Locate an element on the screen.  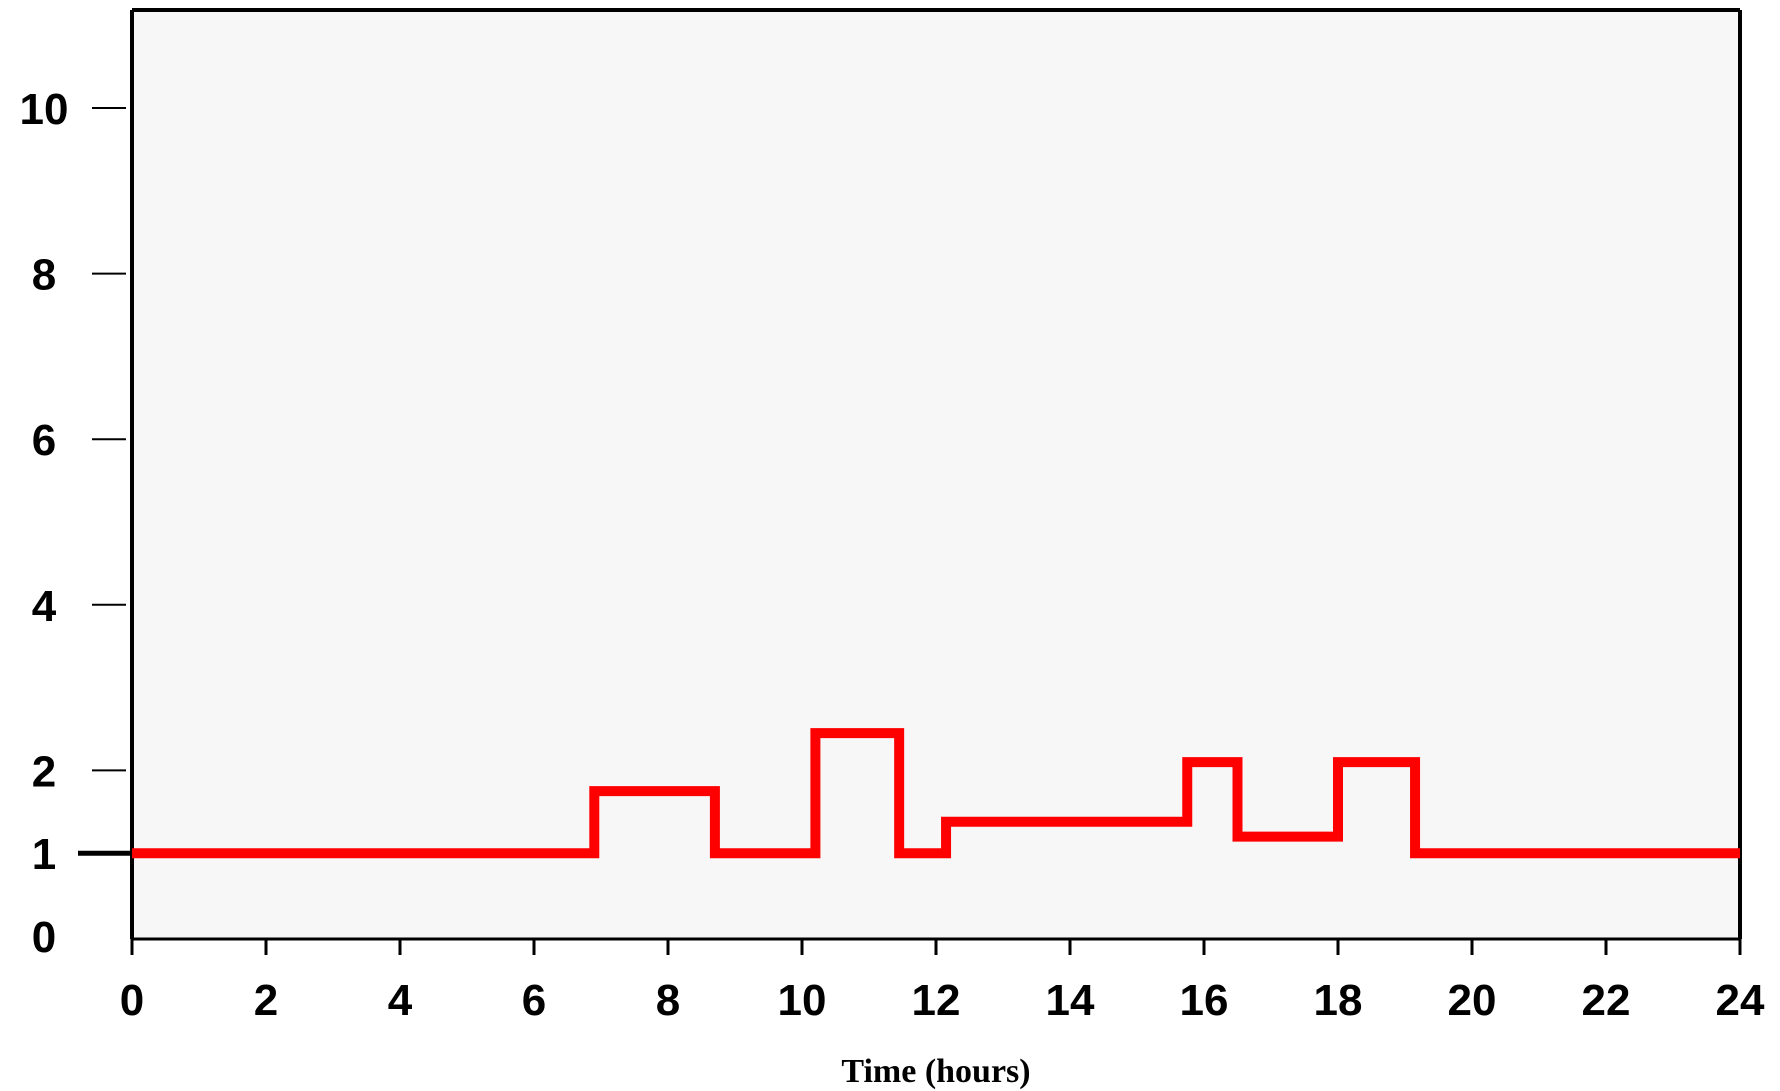
x-tick-label: 10 is located at coordinates (802, 1000).